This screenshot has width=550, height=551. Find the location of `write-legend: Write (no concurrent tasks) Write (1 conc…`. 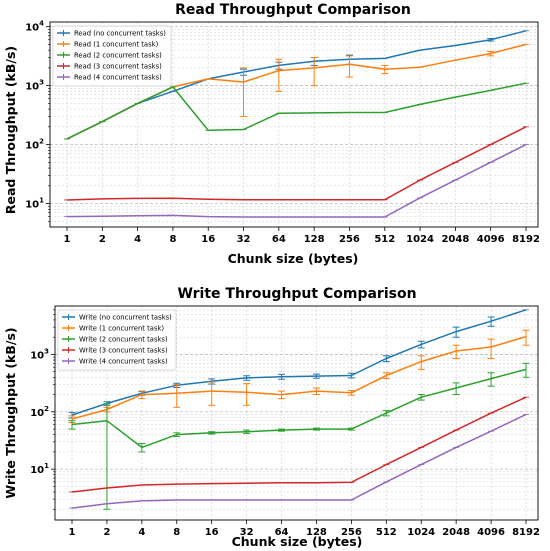

write-legend: Write (no concurrent tasks) Write (1 conc… is located at coordinates (117, 340).